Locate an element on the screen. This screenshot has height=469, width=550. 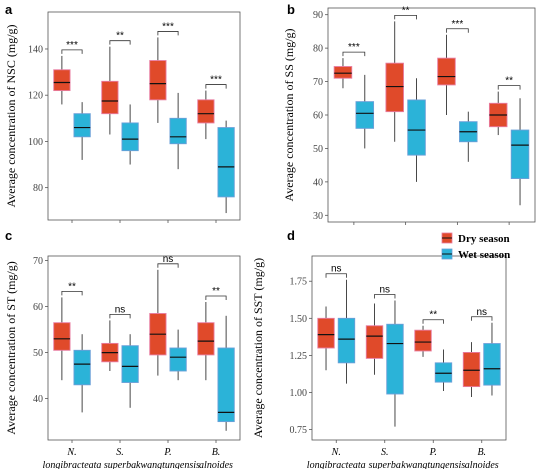
panel-letter: d is located at coordinates (291, 235).